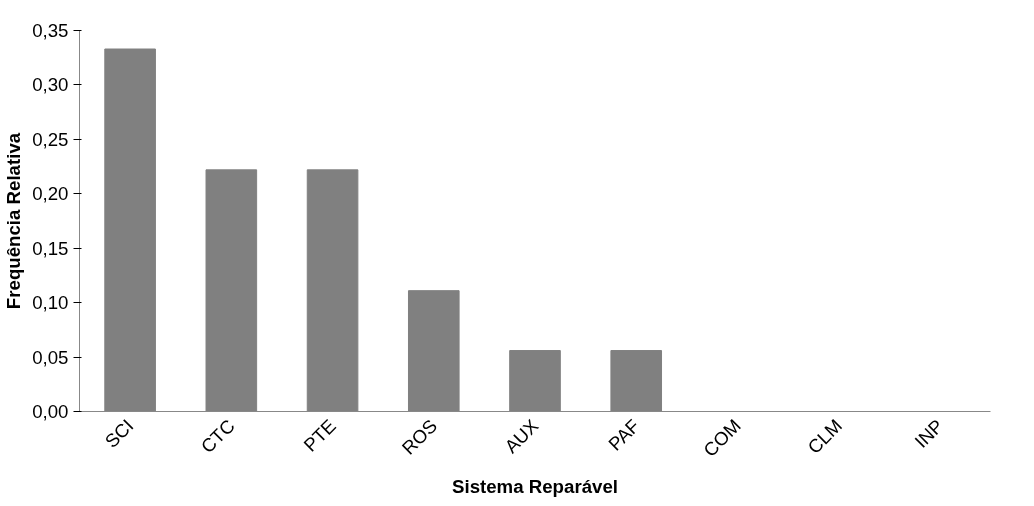 This screenshot has height=506, width=1034. I want to click on y-tick-label: 0,05, so click(50, 357).